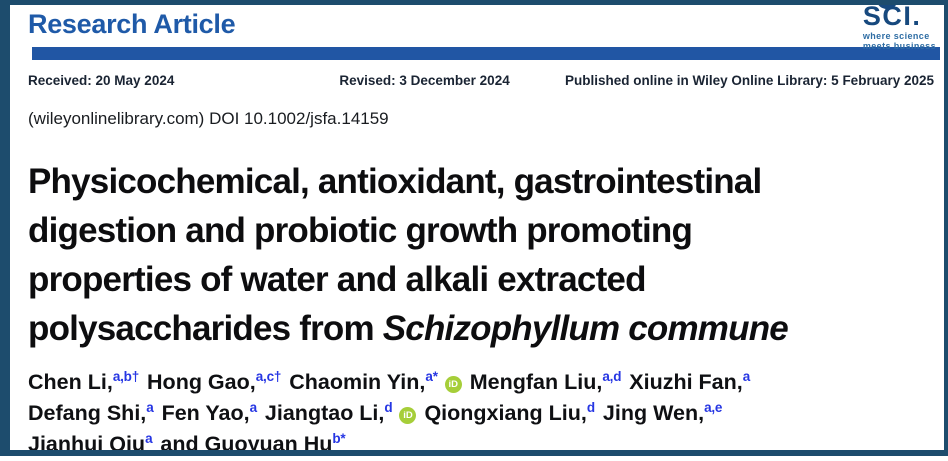 Image resolution: width=948 pixels, height=461 pixels. What do you see at coordinates (424, 80) in the screenshot?
I see `revised-date: Revised: 3 December 2024` at bounding box center [424, 80].